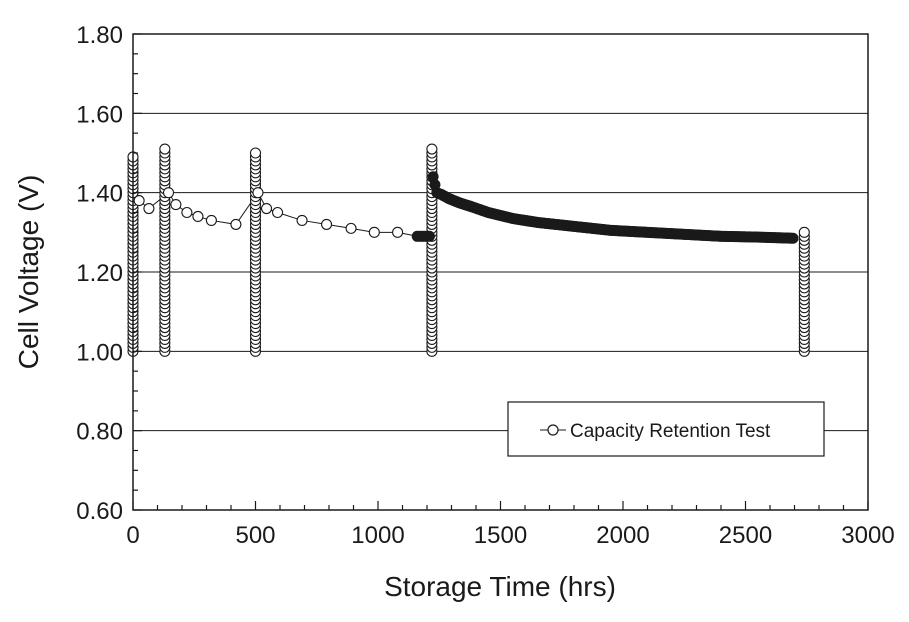 Image resolution: width=909 pixels, height=622 pixels. I want to click on x-tick-label: 1500, so click(500, 535).